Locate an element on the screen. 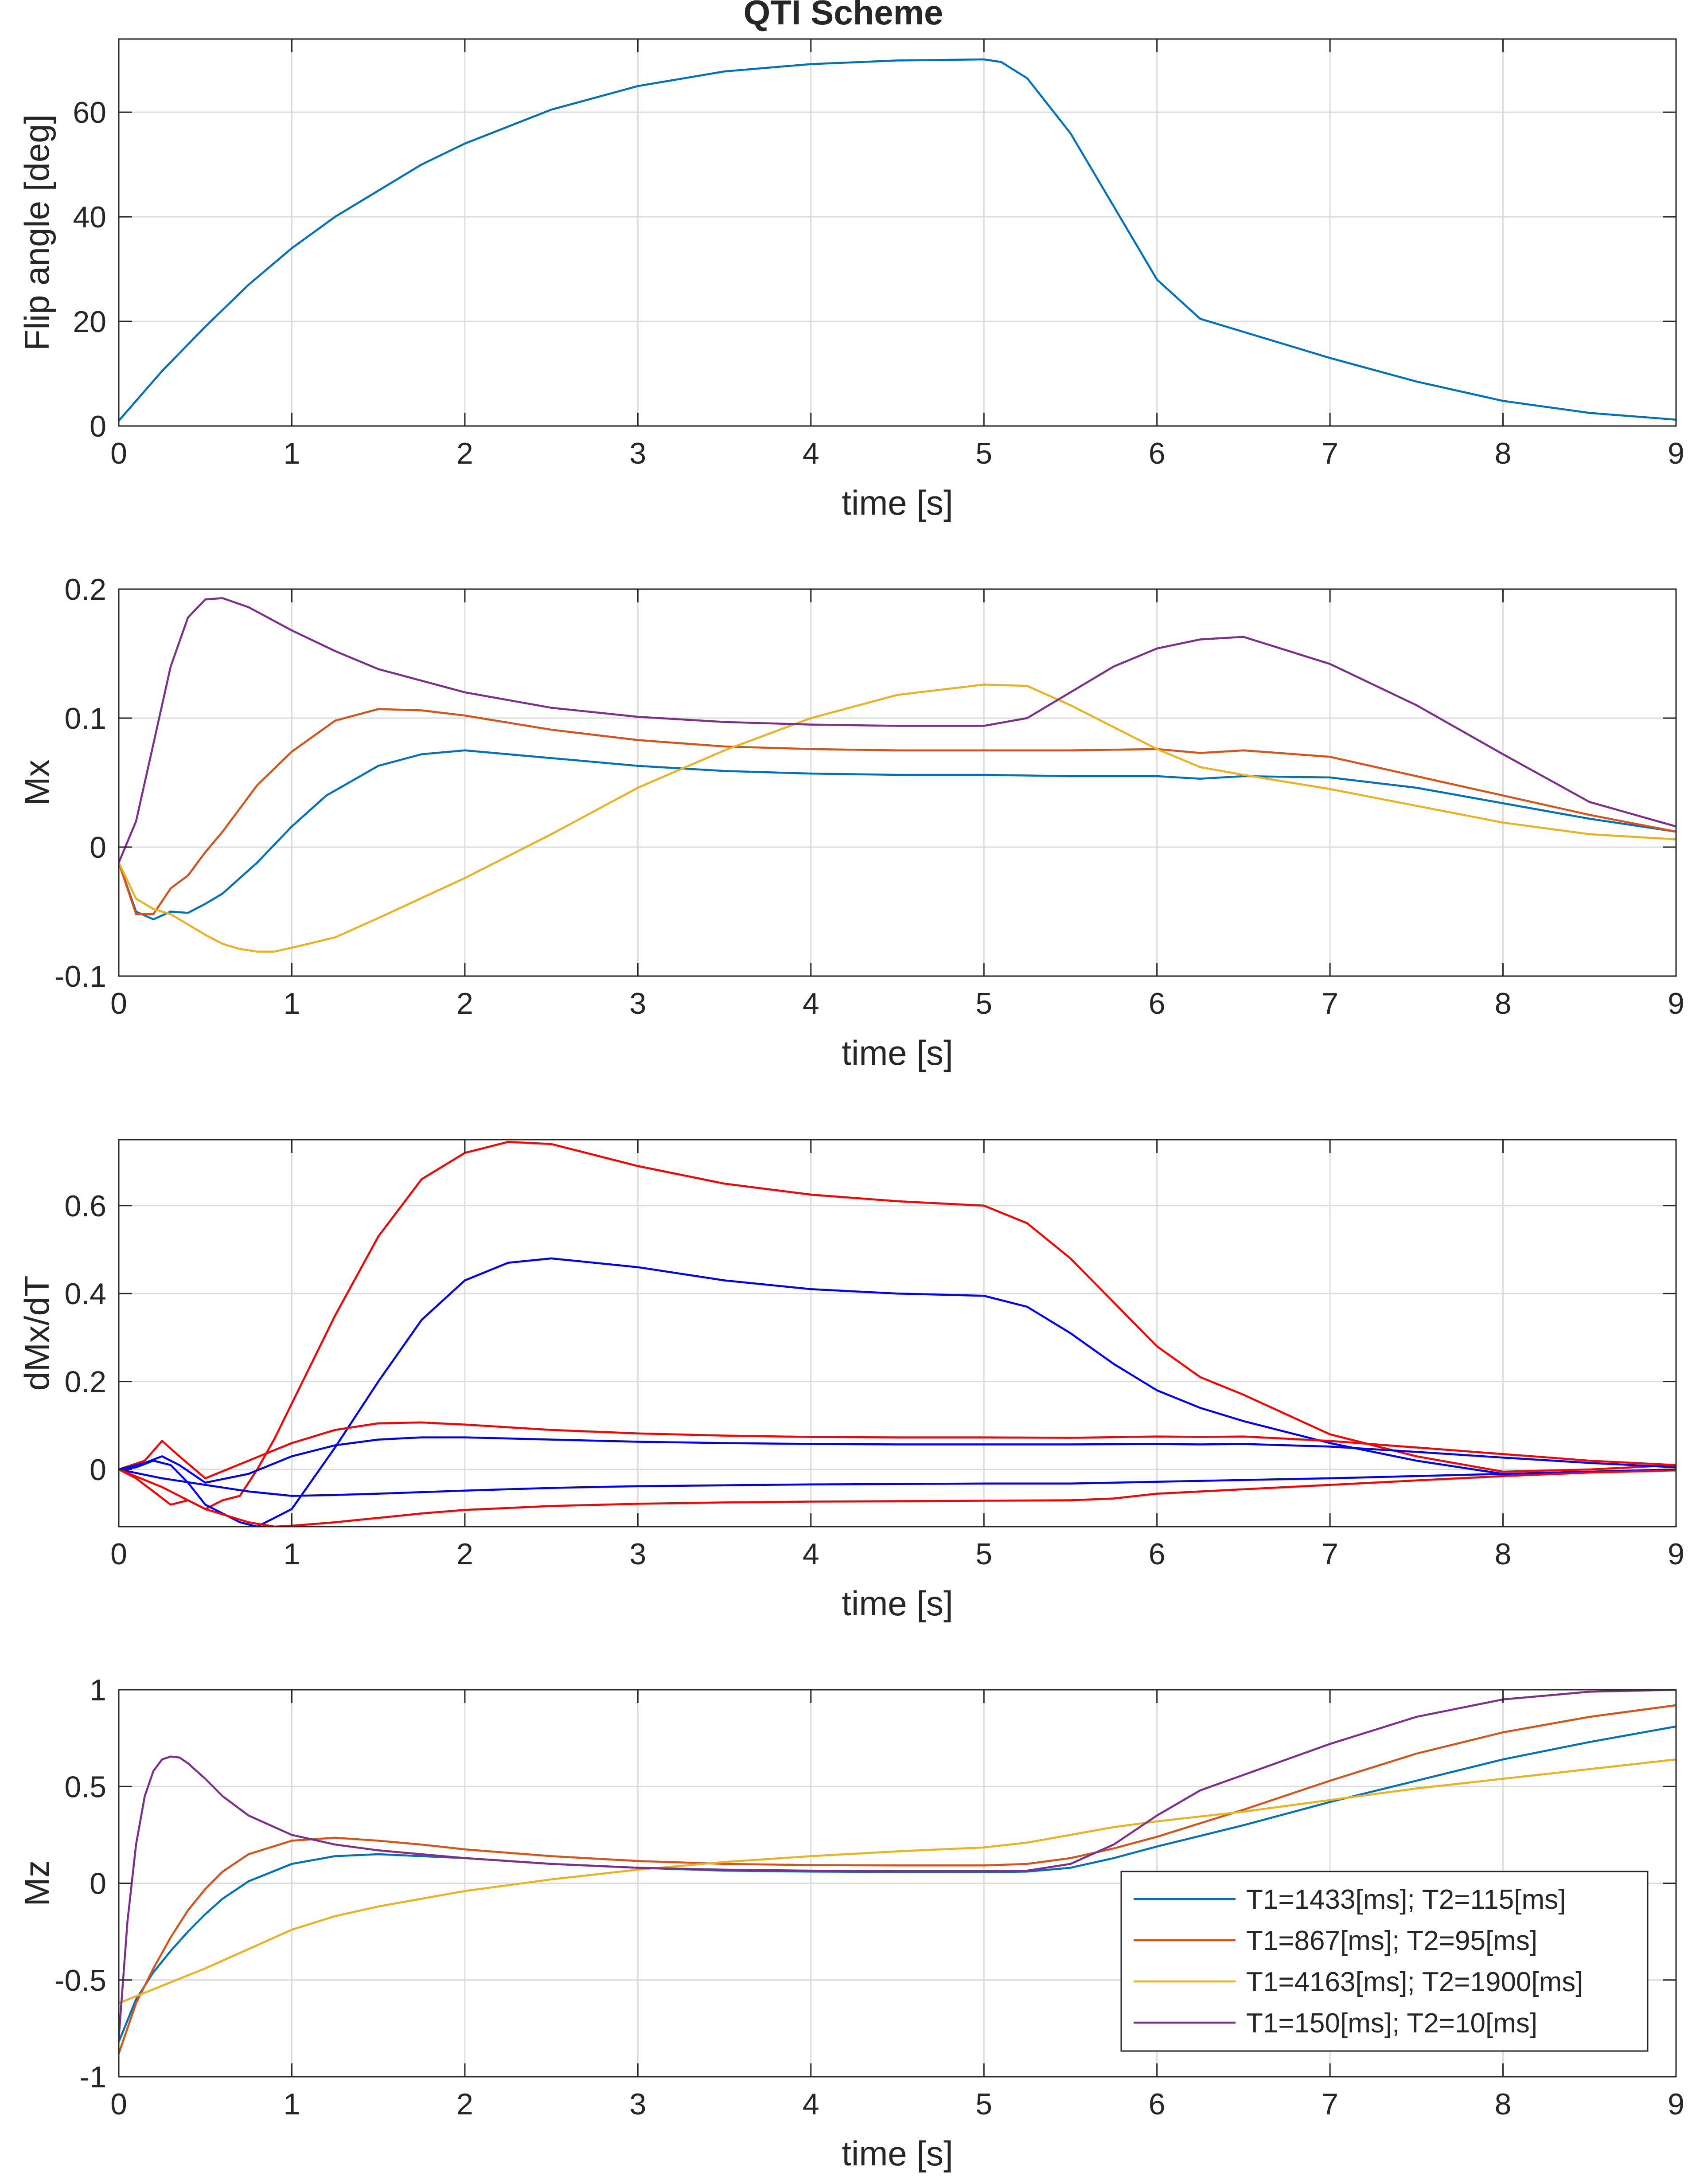 This screenshot has width=1688, height=2184. y-tick-label: 20 is located at coordinates (89, 322).